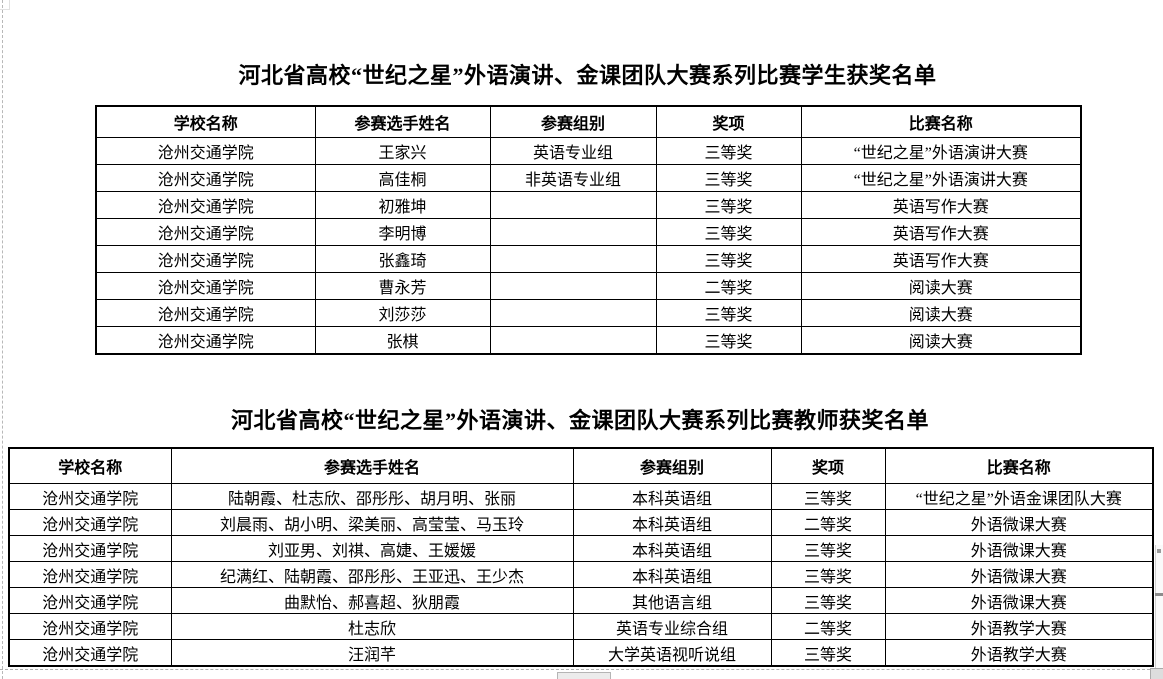 This screenshot has height=679, width=1163. I want to click on table-cell: 刘莎莎, so click(402, 313).